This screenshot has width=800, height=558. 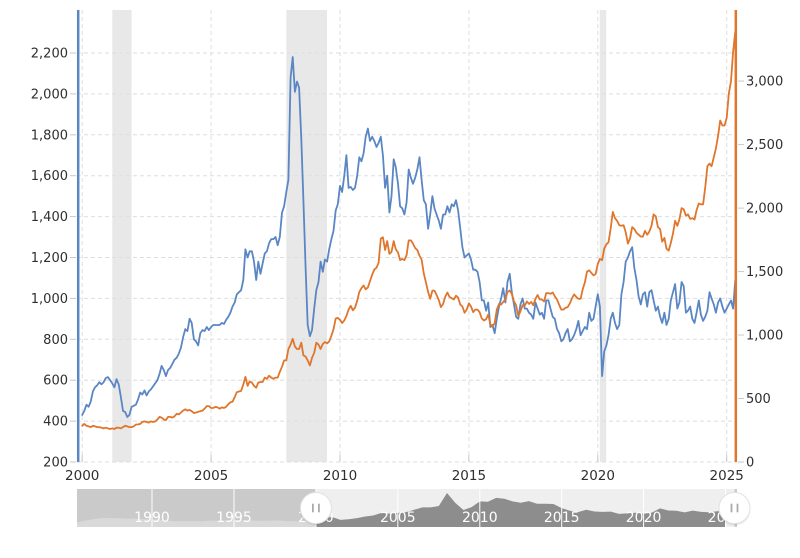 I want to click on navigator-year-label: 2015, so click(x=562, y=518).